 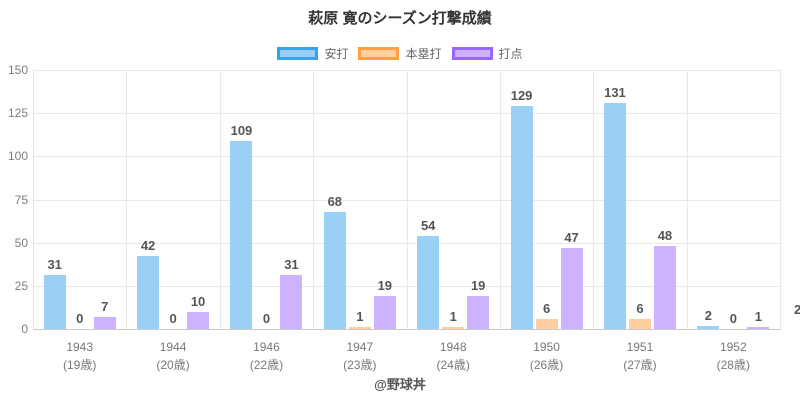 I want to click on chart-title: 萩原 寛のシーズン打撃成績, so click(x=400, y=18).